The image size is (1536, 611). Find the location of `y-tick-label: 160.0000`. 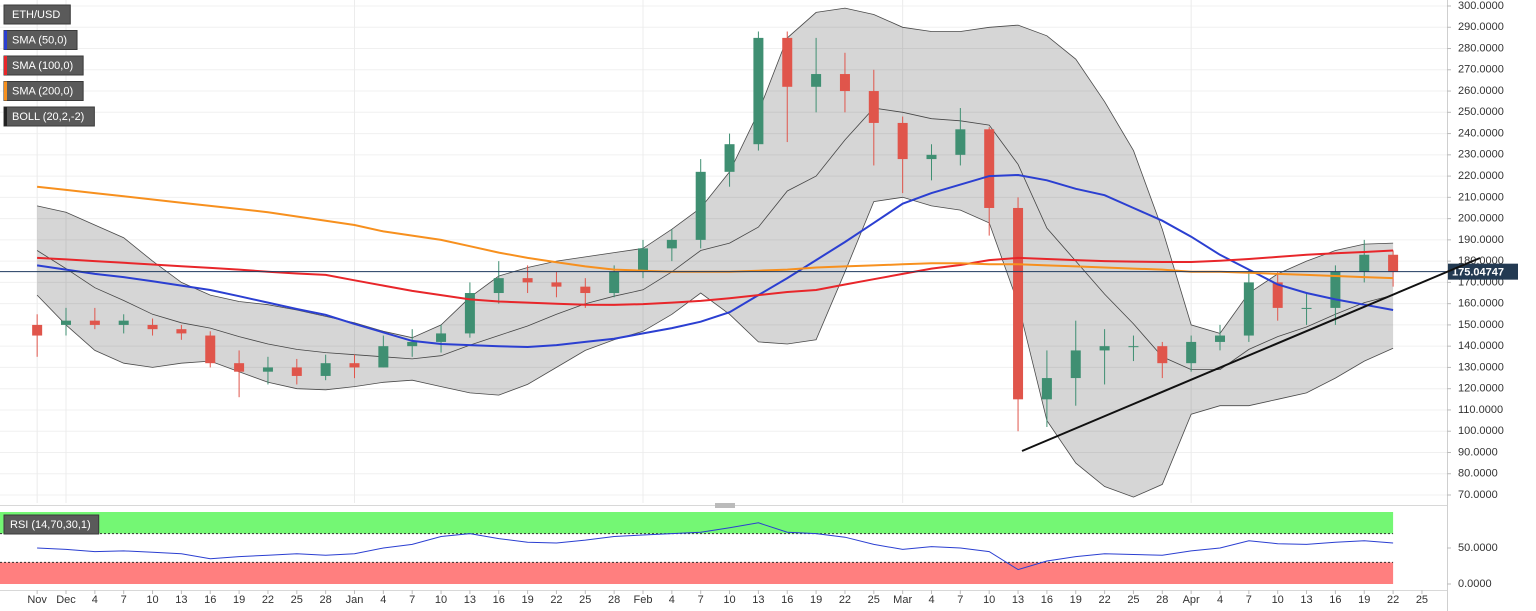

y-tick-label: 160.0000 is located at coordinates (1481, 304).